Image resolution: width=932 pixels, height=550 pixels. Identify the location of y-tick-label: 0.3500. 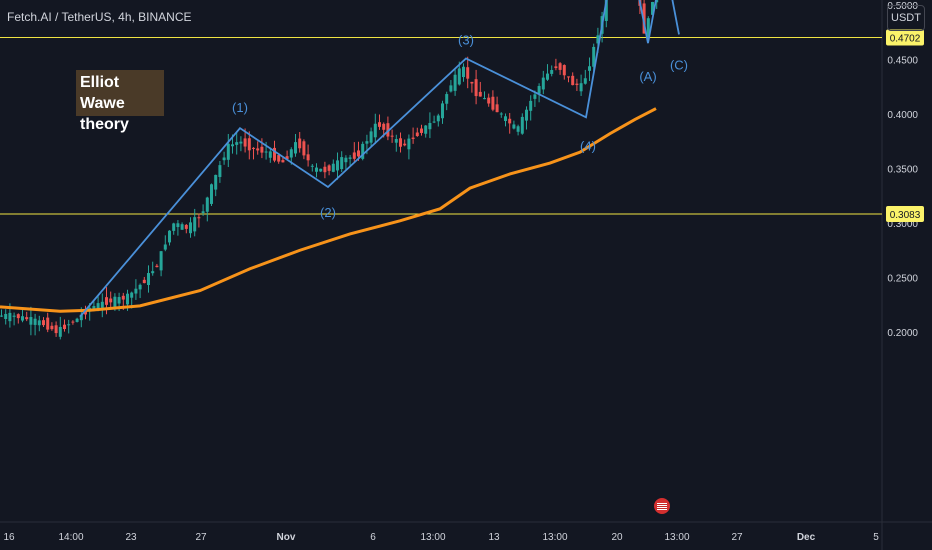
(902, 170).